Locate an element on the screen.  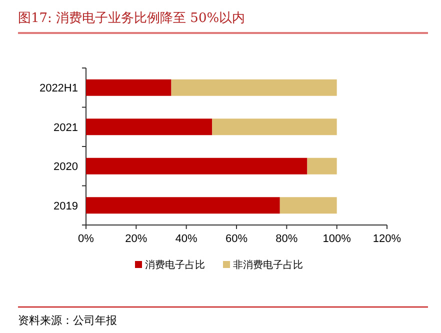
y-tick-label: 2021 is located at coordinates (66, 128).